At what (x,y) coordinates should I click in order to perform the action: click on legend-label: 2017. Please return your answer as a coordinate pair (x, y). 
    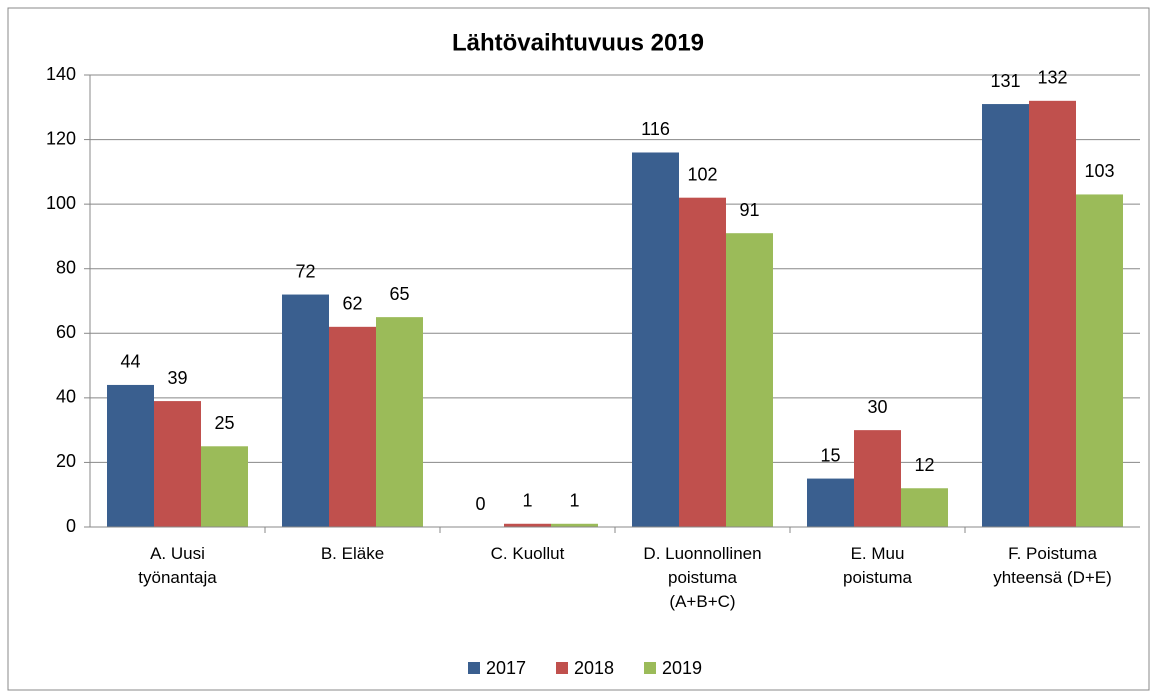
    Looking at the image, I should click on (506, 668).